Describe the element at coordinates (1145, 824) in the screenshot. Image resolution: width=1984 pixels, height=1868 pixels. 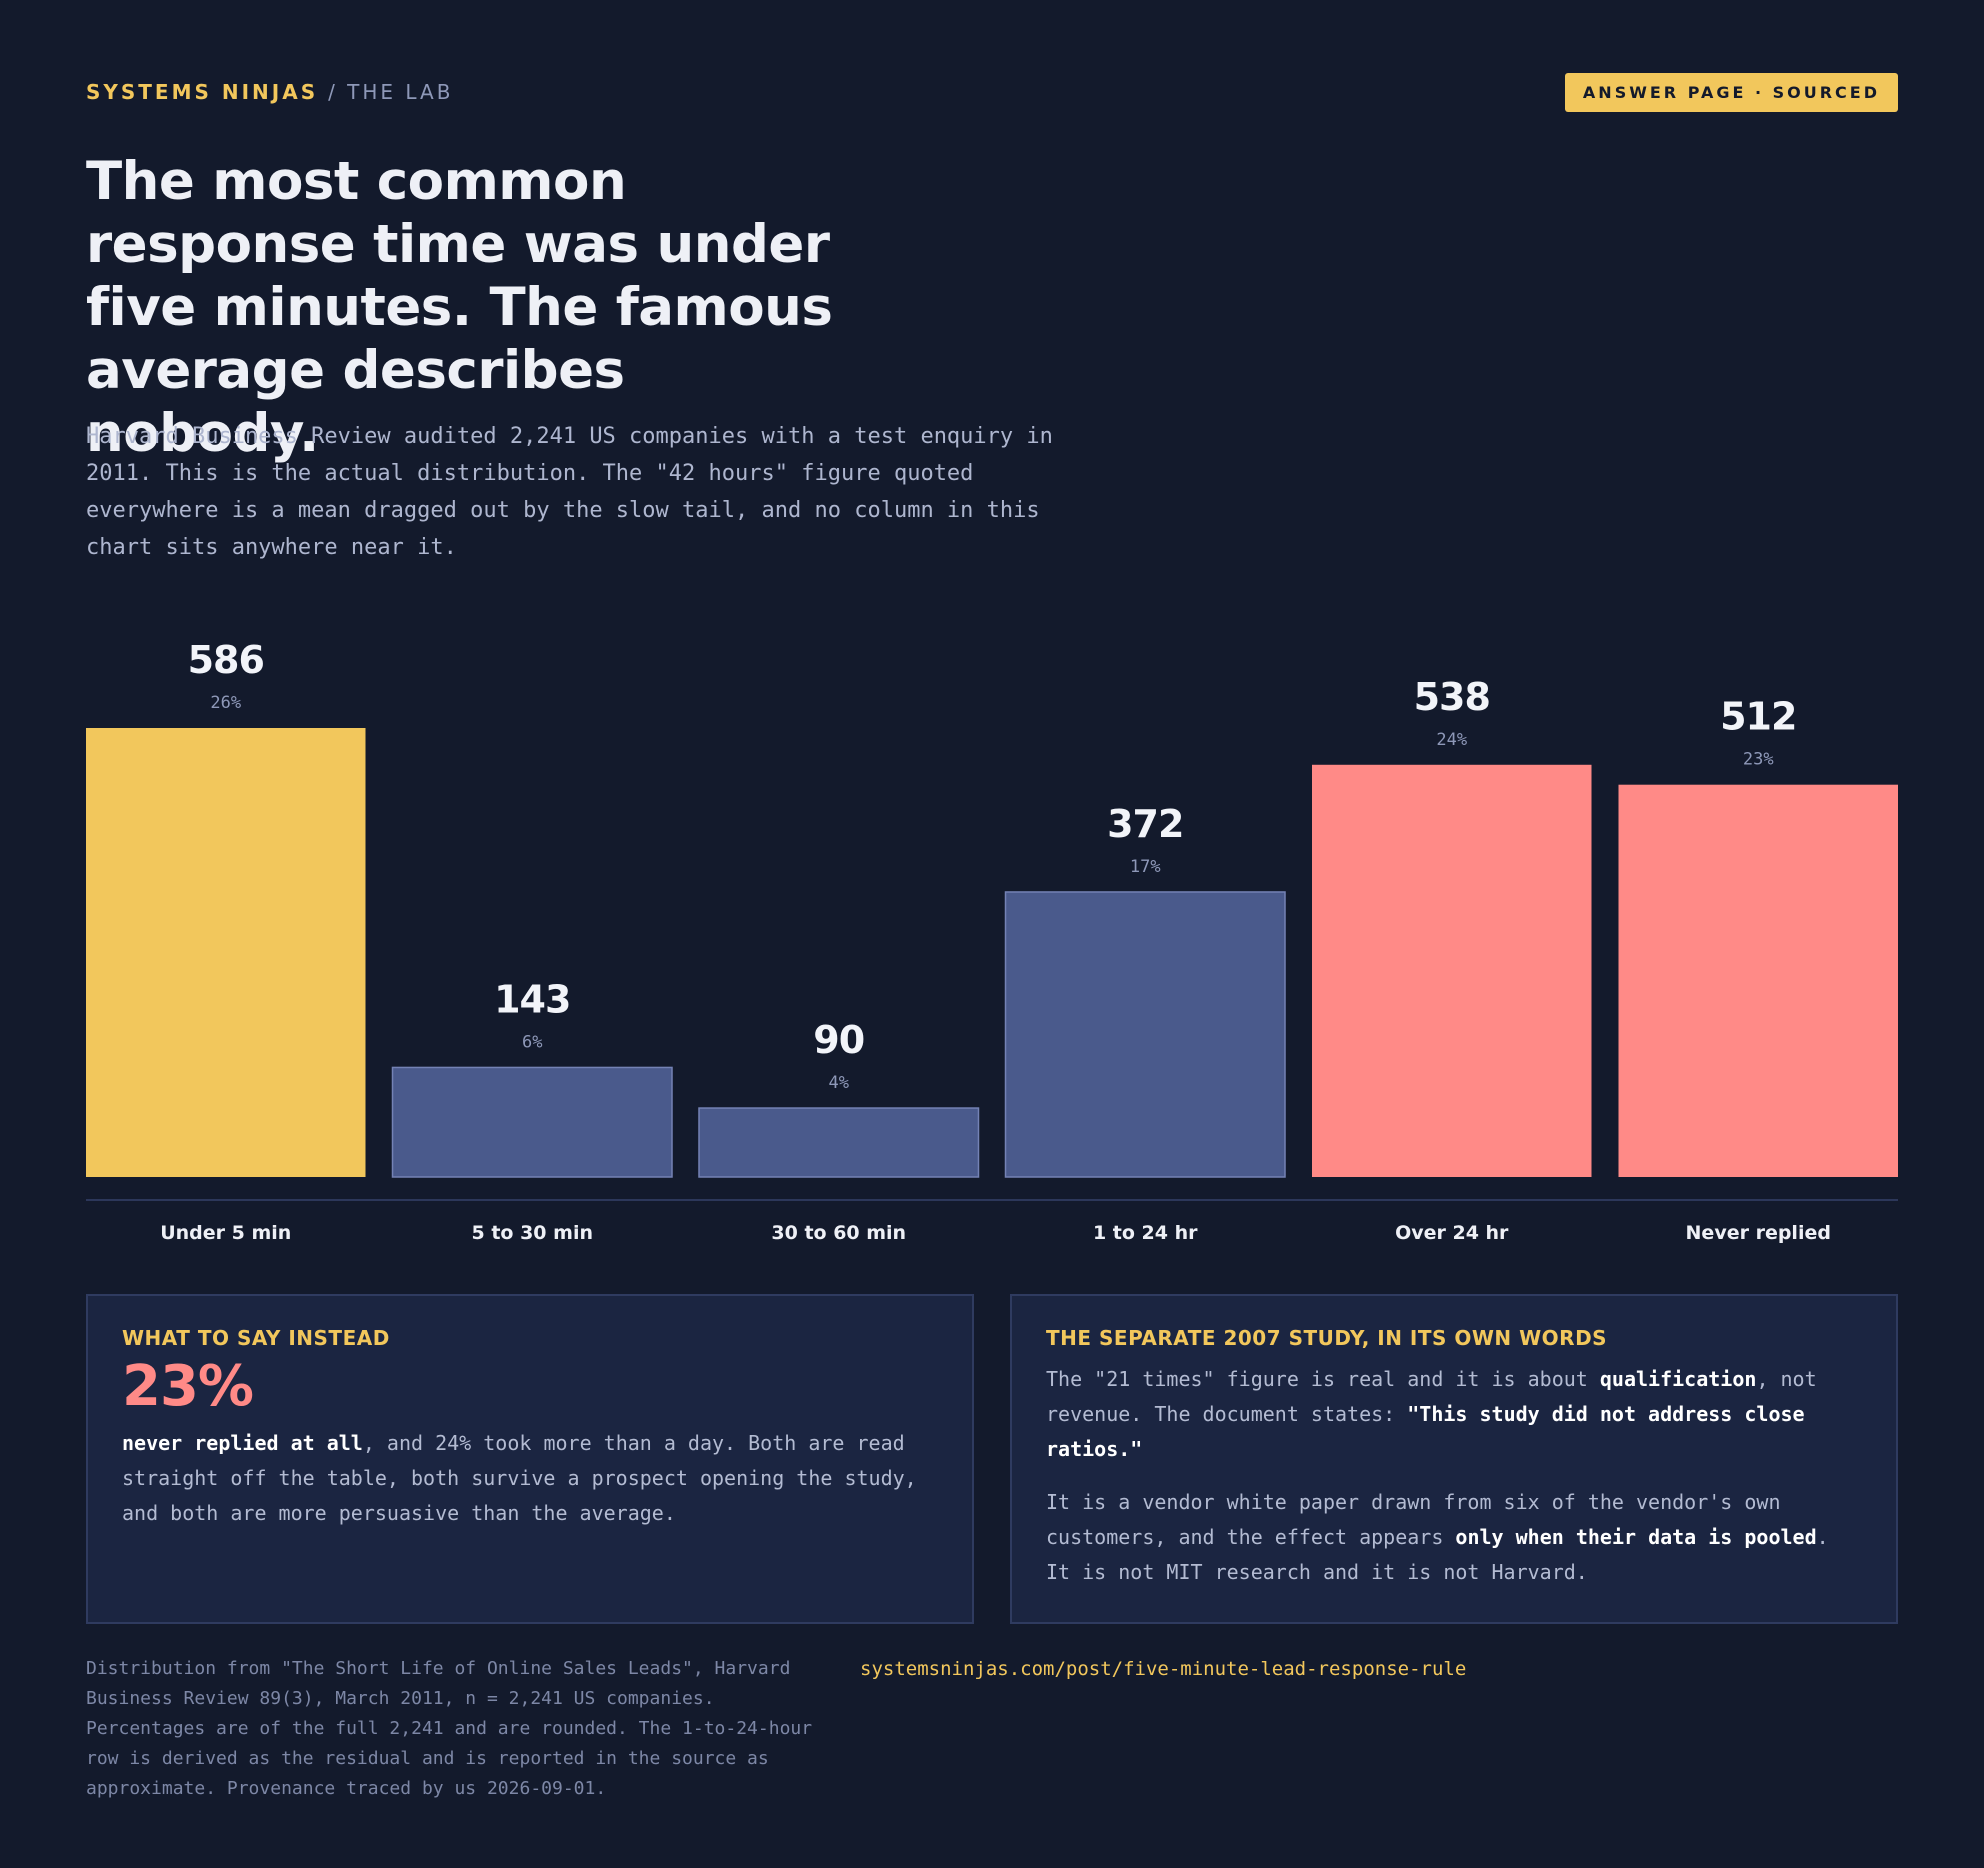
I see `bar-value-label: 372` at that location.